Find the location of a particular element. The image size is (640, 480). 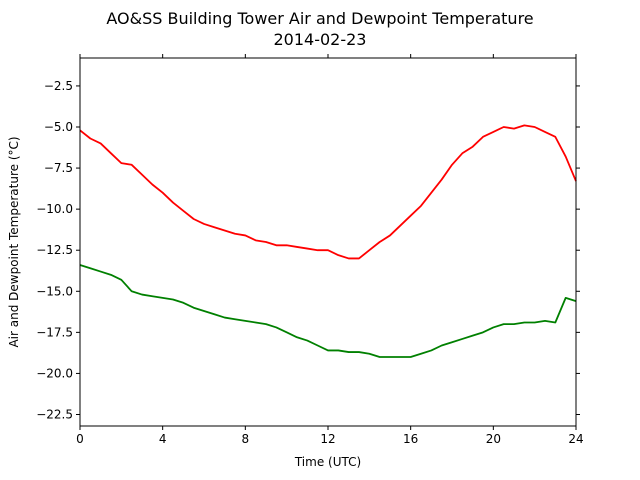

x-tick-label: 24 is located at coordinates (575, 439).